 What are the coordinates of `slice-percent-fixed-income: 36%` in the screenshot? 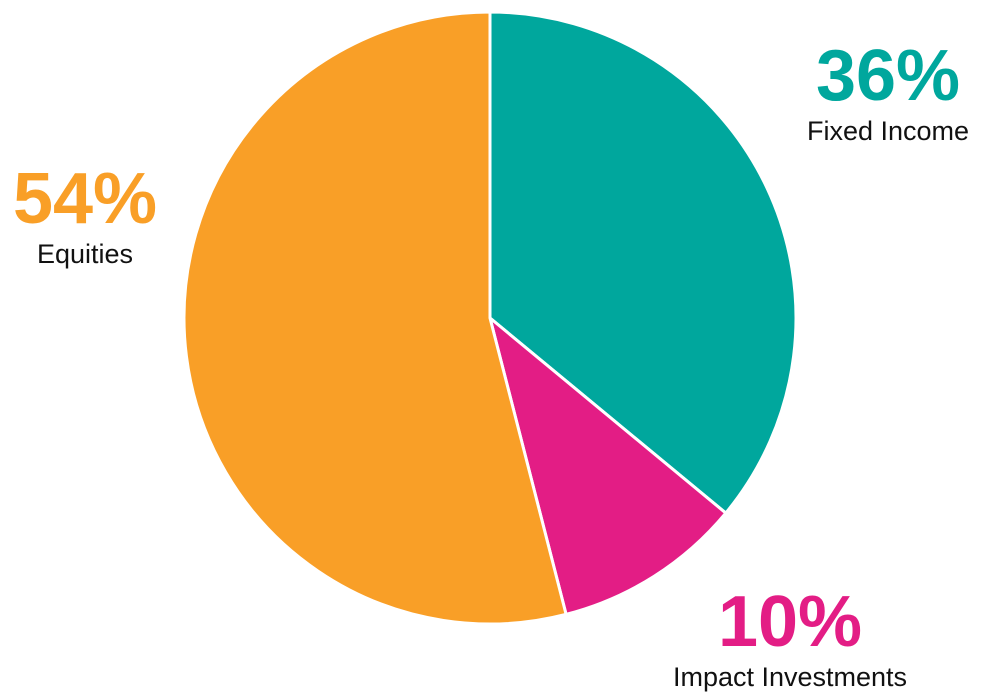 It's located at (888, 76).